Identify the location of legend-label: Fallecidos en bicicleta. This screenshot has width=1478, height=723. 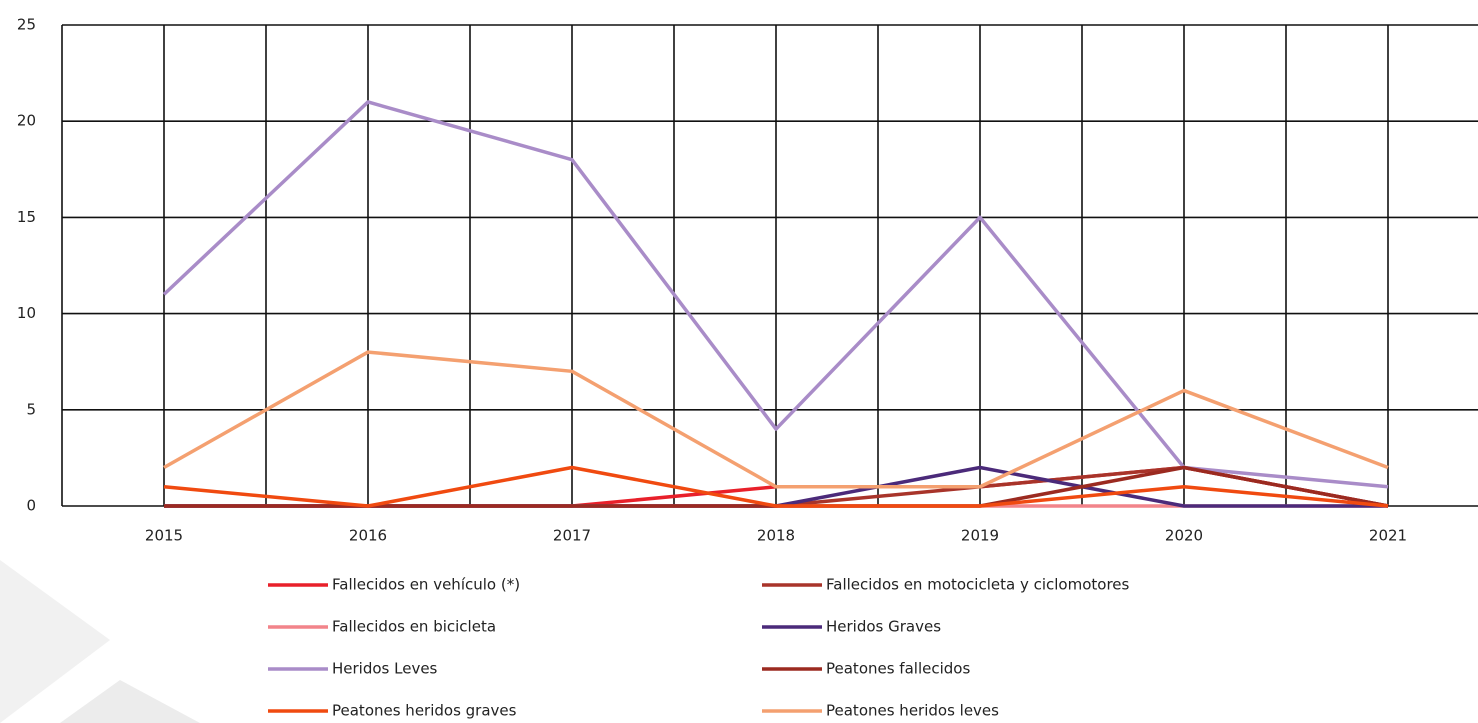
(414, 627).